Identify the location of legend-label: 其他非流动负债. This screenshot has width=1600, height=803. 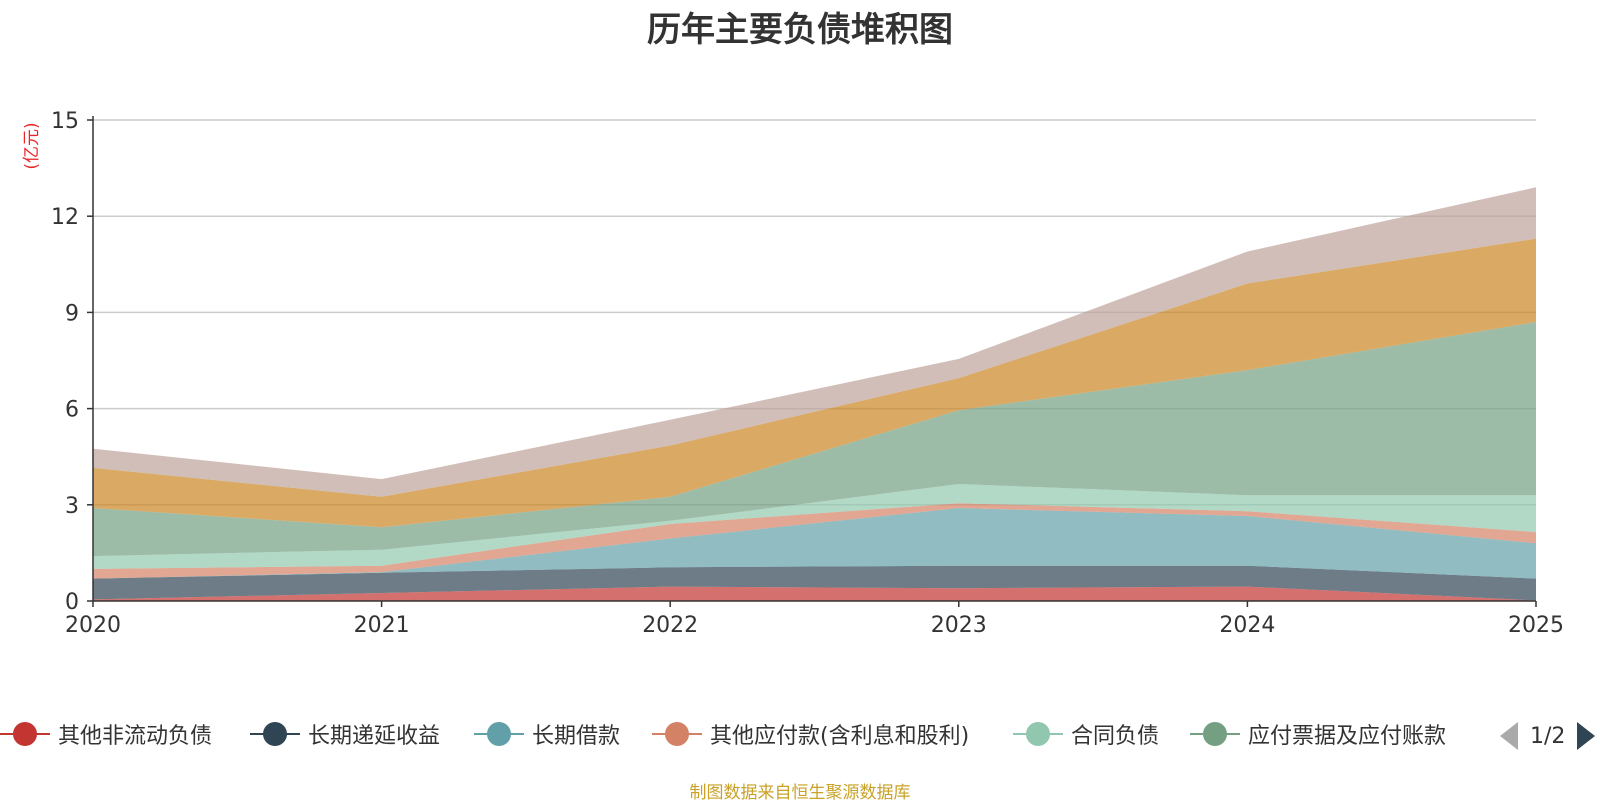
(135, 736).